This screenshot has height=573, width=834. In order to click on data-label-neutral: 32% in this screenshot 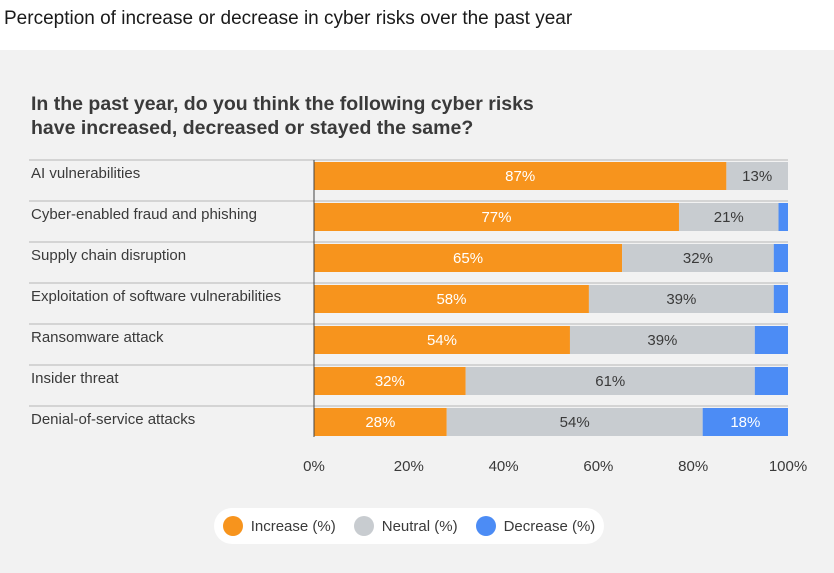, I will do `click(698, 258)`.